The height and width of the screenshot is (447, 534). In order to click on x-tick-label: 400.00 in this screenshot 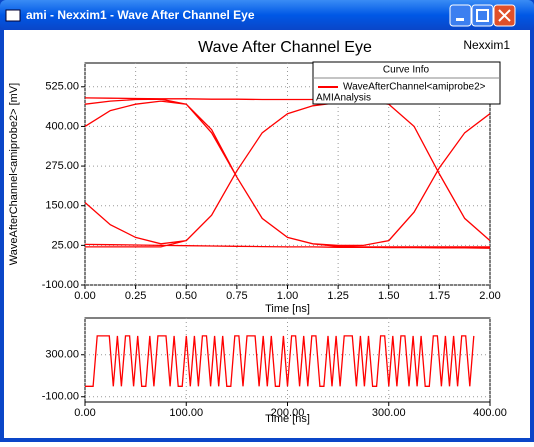, I will do `click(490, 413)`.